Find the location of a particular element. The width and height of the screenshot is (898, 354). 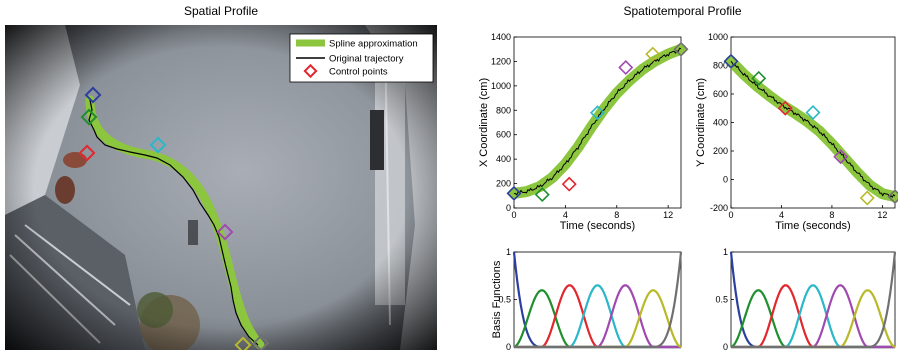

legend-original-label: Original trajectory is located at coordinates (366, 59).